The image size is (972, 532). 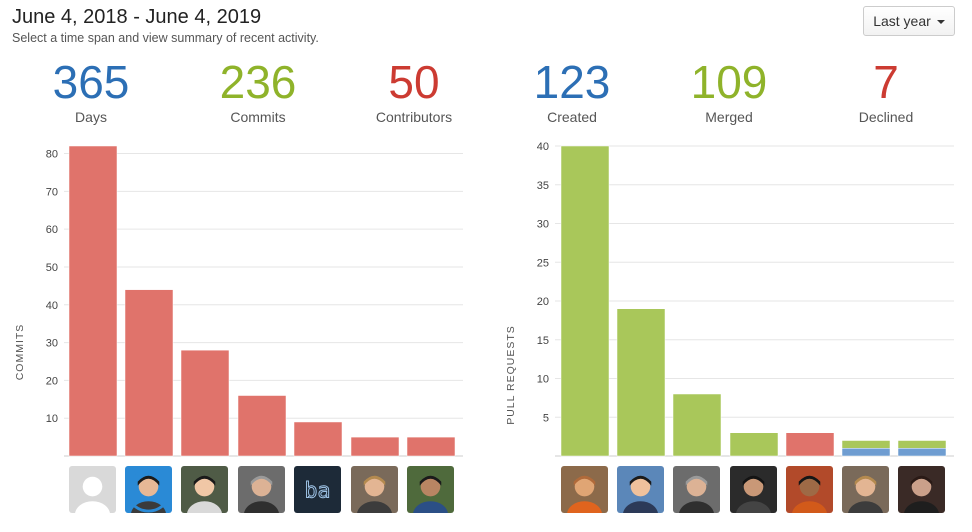 I want to click on y-tick-label: 5, so click(x=546, y=418).